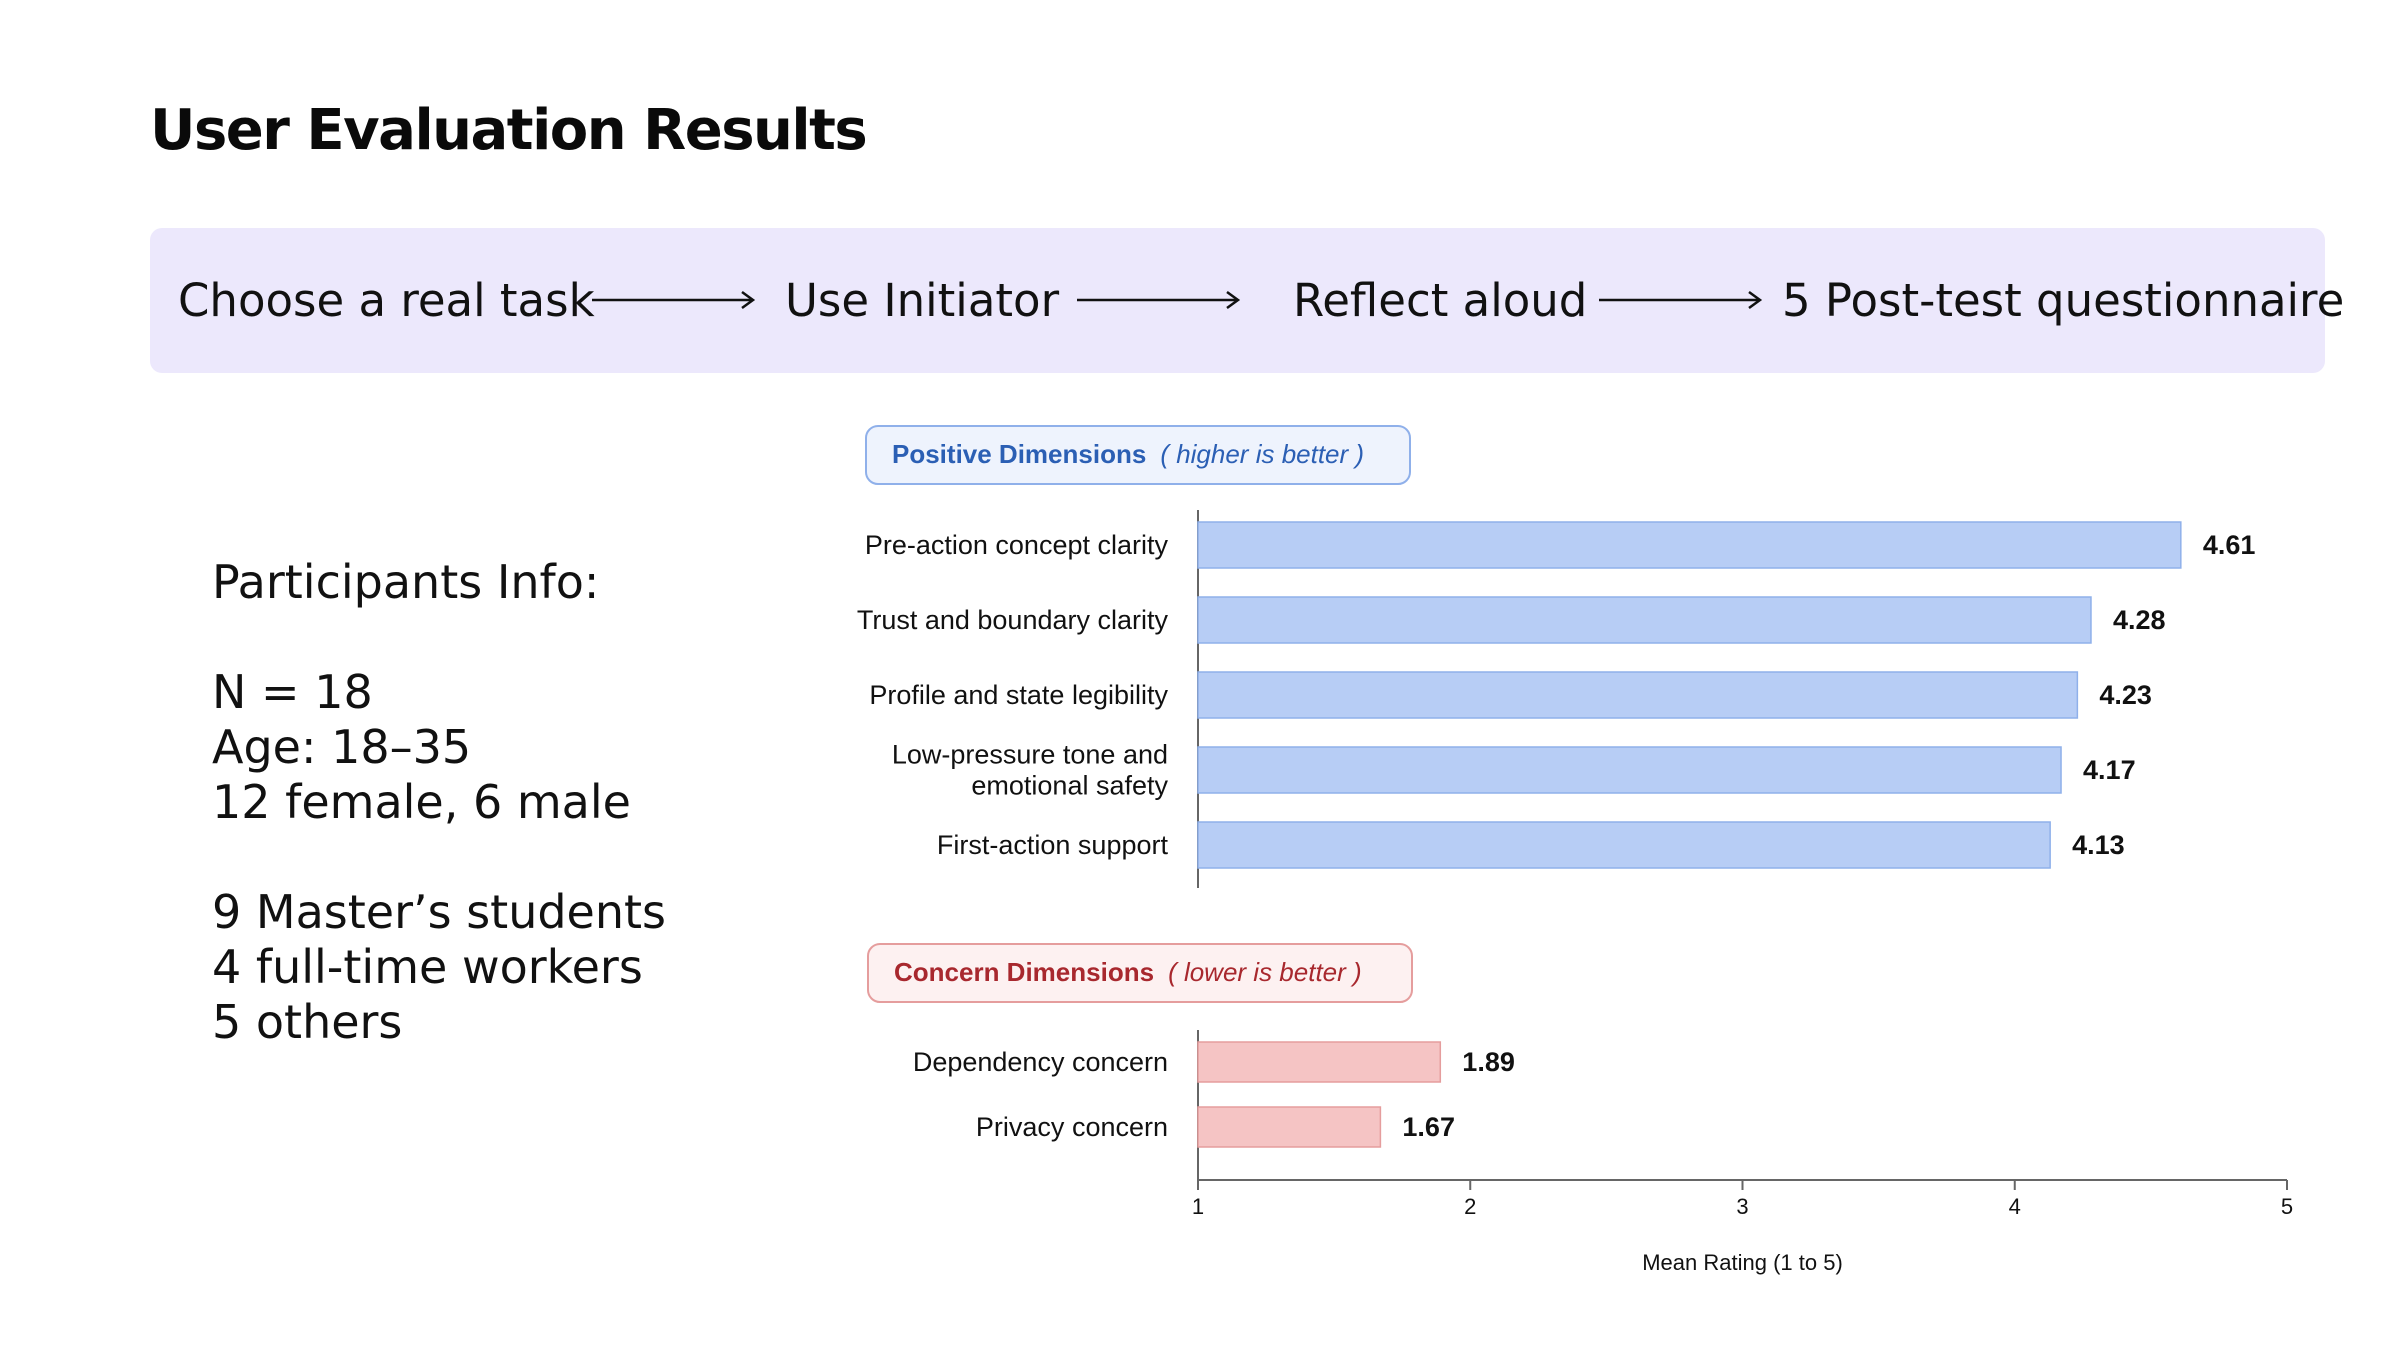  I want to click on x-tick-label: 4, so click(2015, 1206).